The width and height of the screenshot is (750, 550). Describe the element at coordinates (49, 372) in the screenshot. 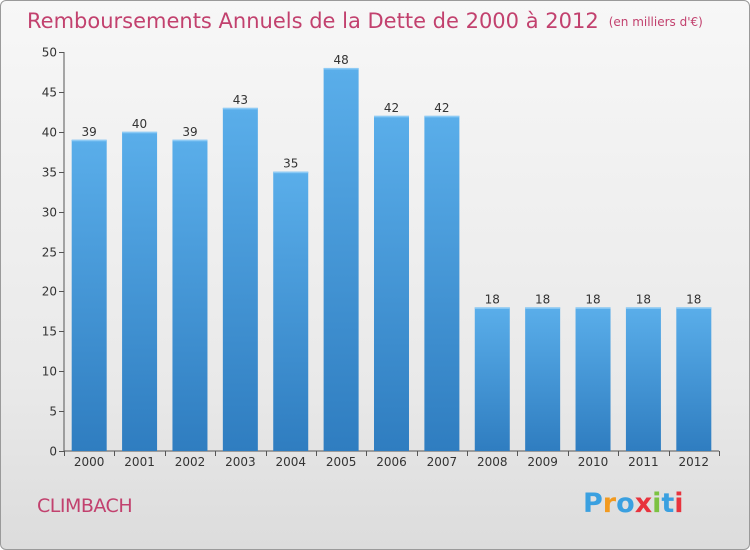

I see `y-tick-label: 10` at that location.